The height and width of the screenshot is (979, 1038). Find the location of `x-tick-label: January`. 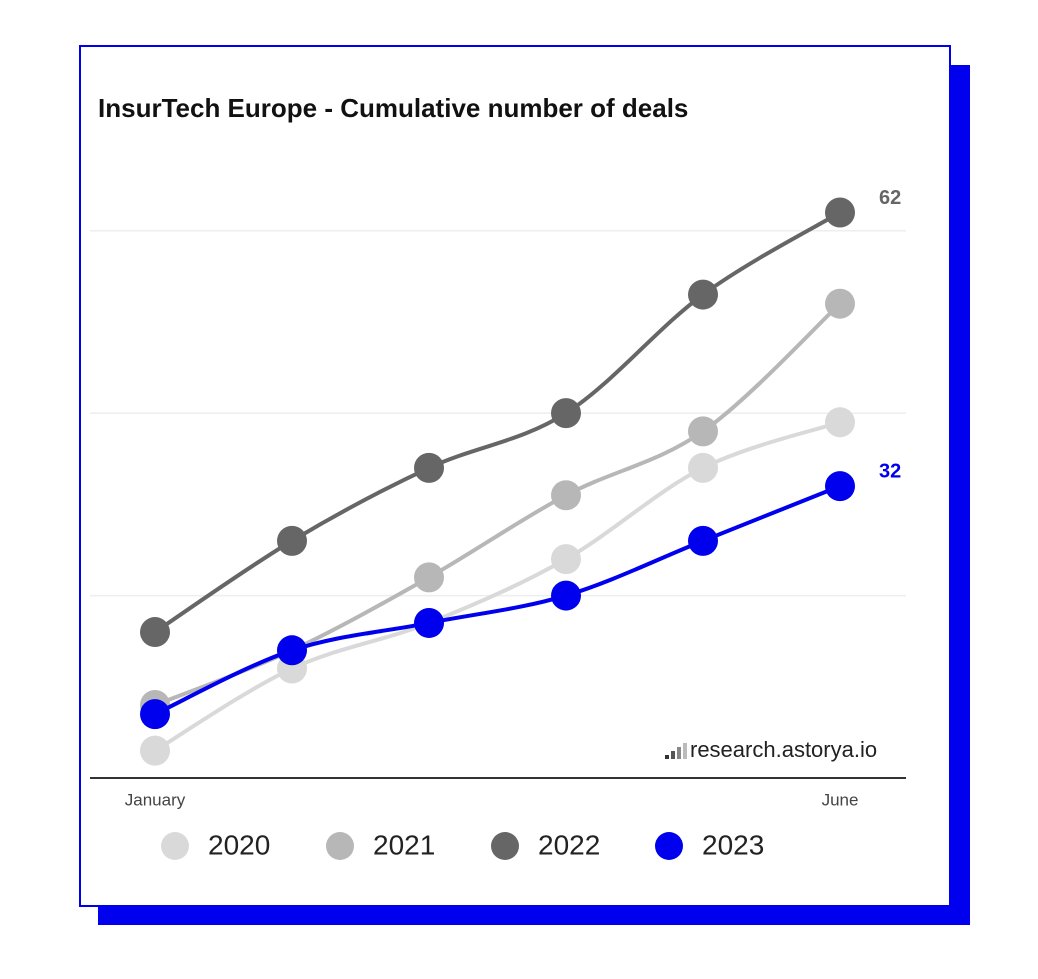

x-tick-label: January is located at coordinates (155, 799).